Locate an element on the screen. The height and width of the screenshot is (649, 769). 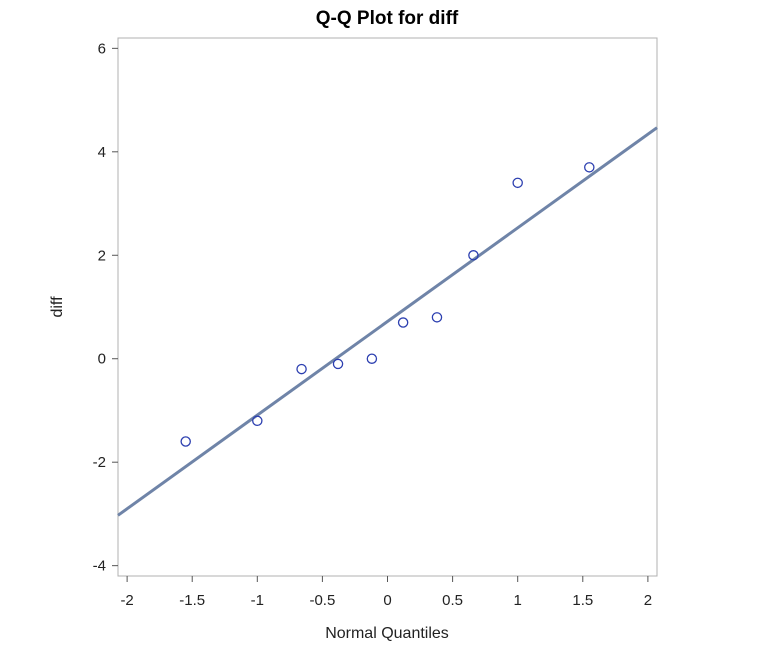
x-tick-label: -0.5 is located at coordinates (322, 600).